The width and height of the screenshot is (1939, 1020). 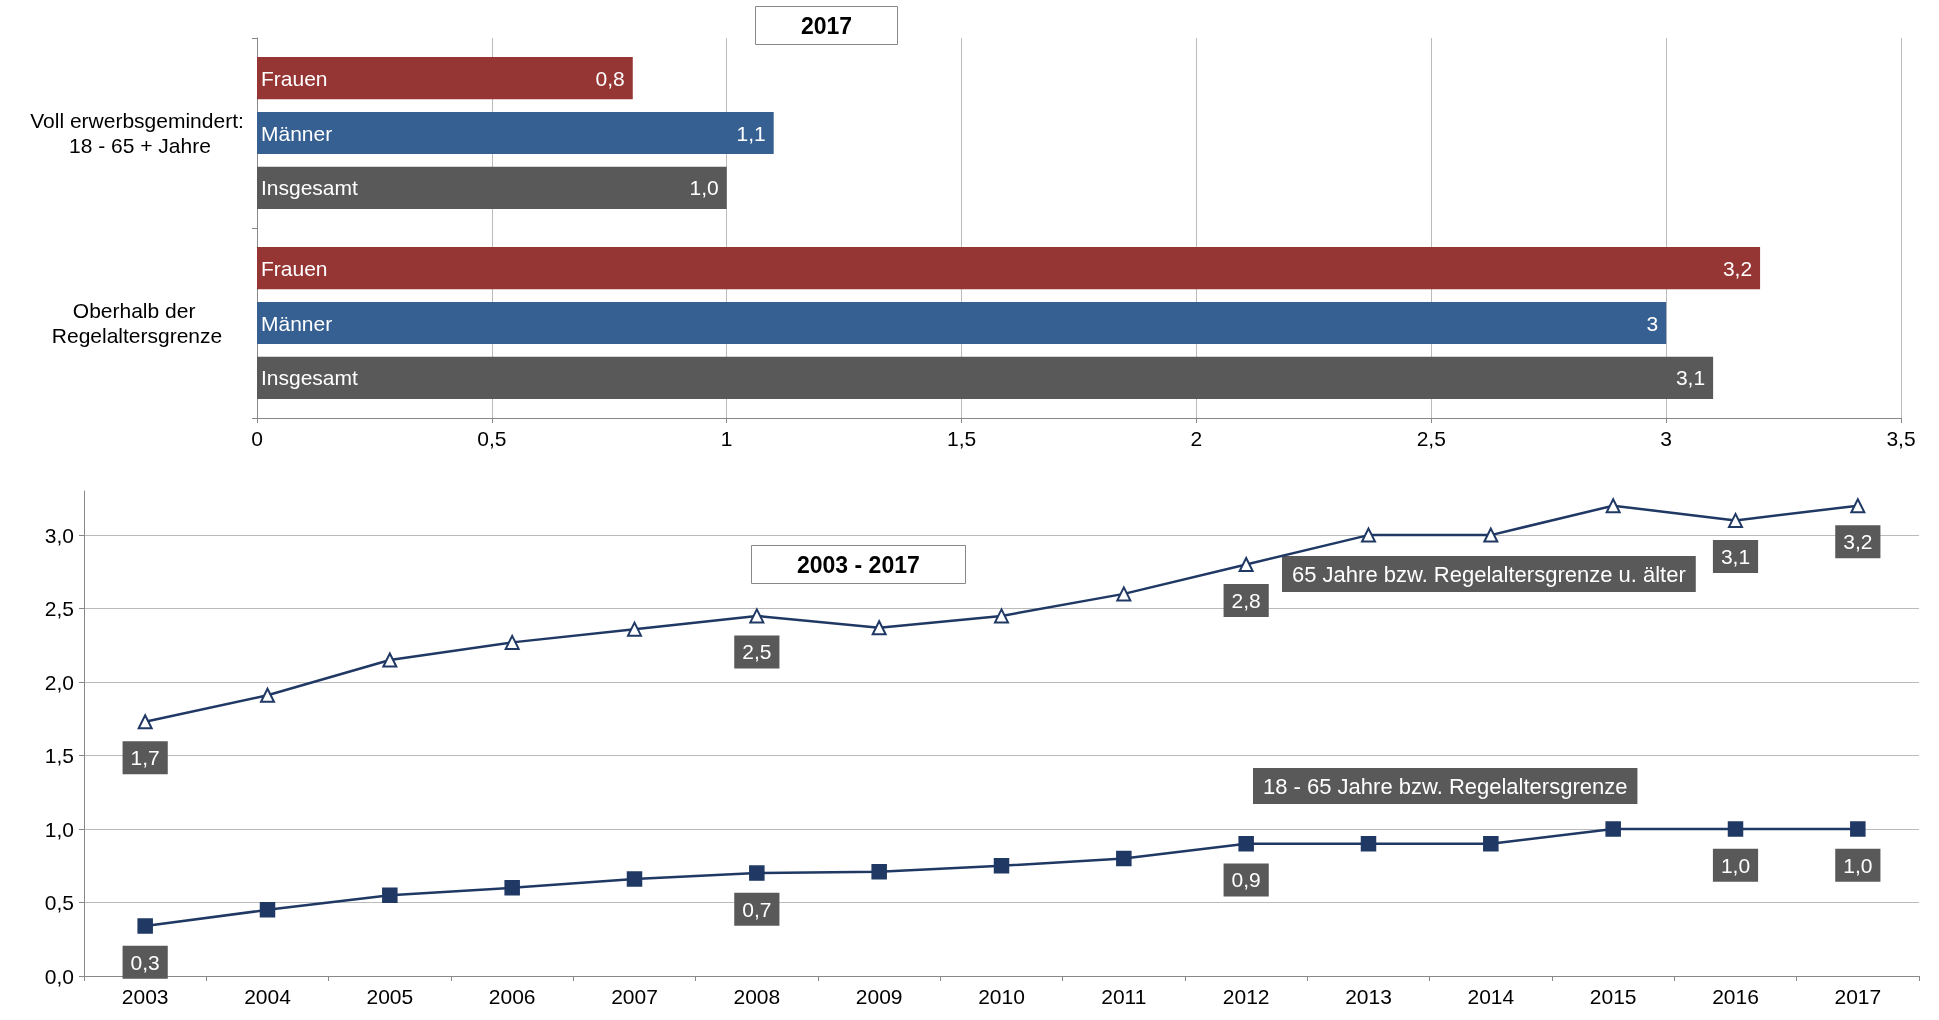 I want to click on x-tick-label: 2011, so click(x=1124, y=996).